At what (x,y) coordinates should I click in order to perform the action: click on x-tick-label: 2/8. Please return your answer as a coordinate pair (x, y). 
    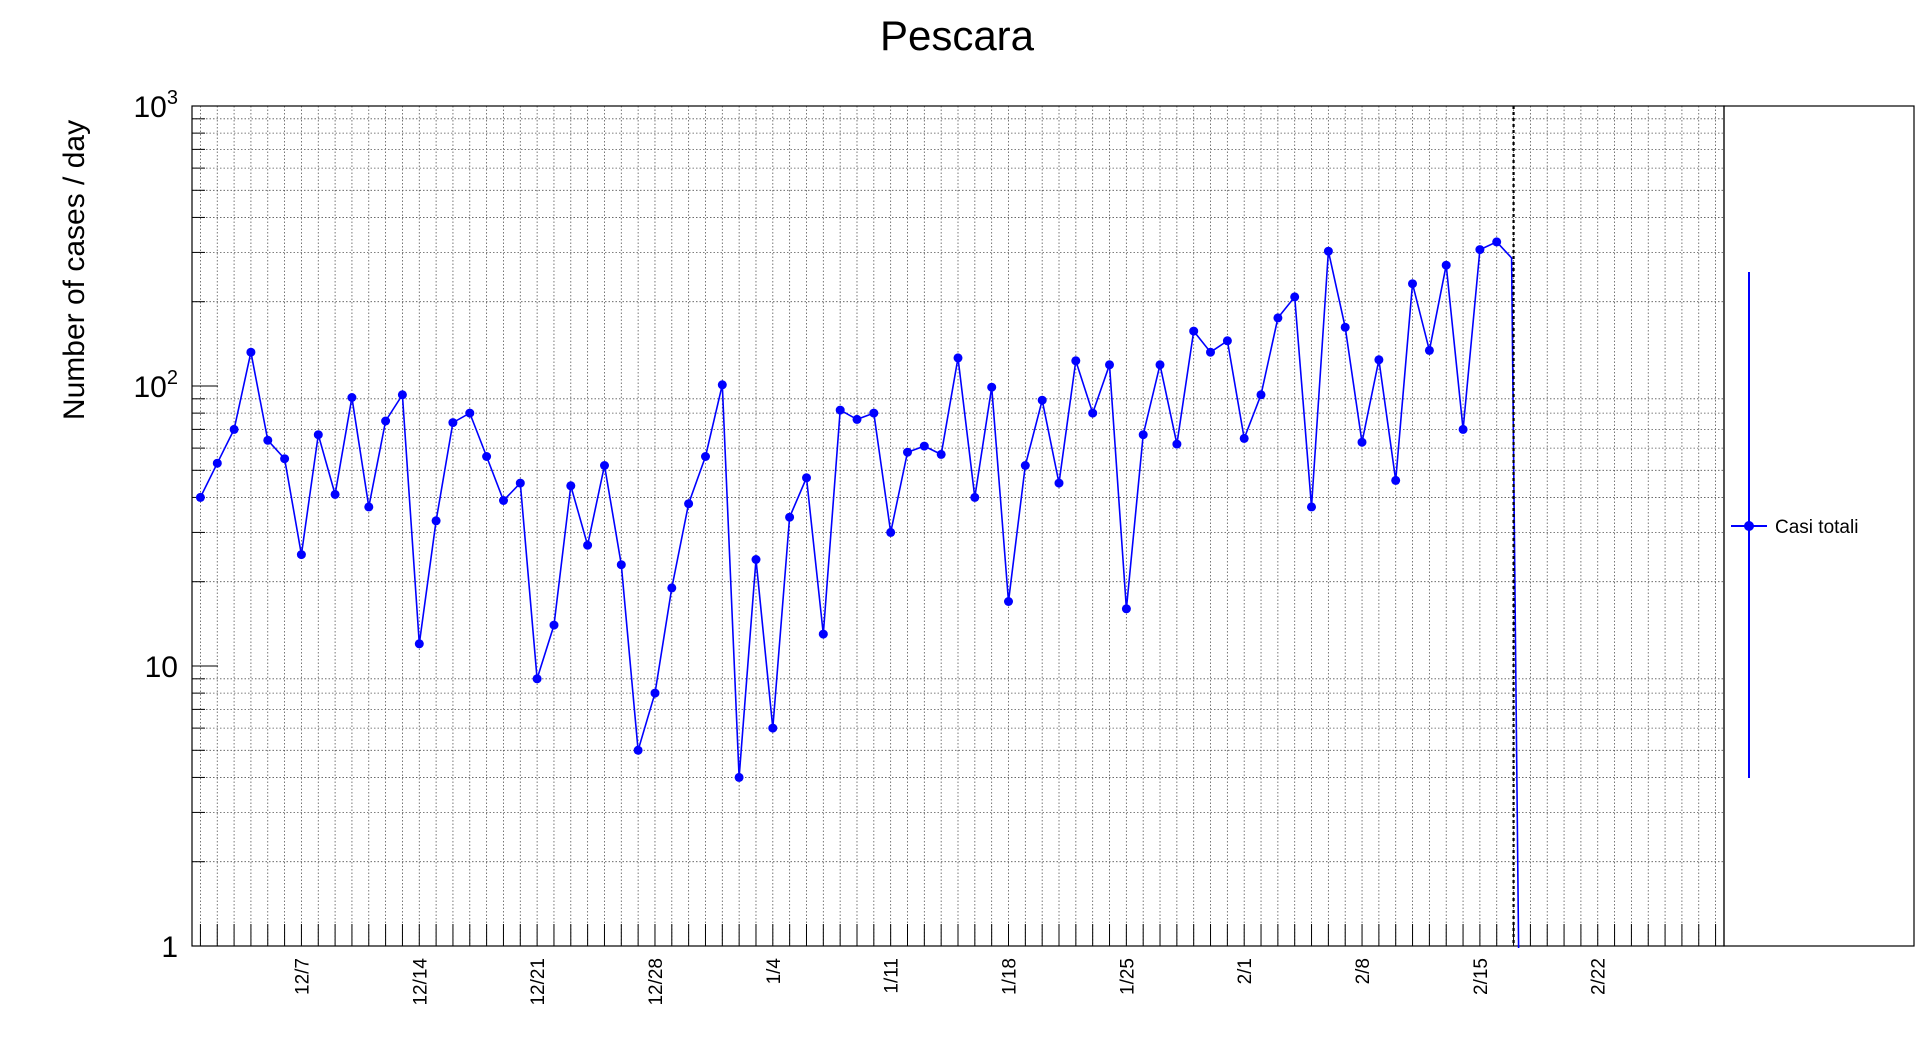
    Looking at the image, I should click on (1363, 971).